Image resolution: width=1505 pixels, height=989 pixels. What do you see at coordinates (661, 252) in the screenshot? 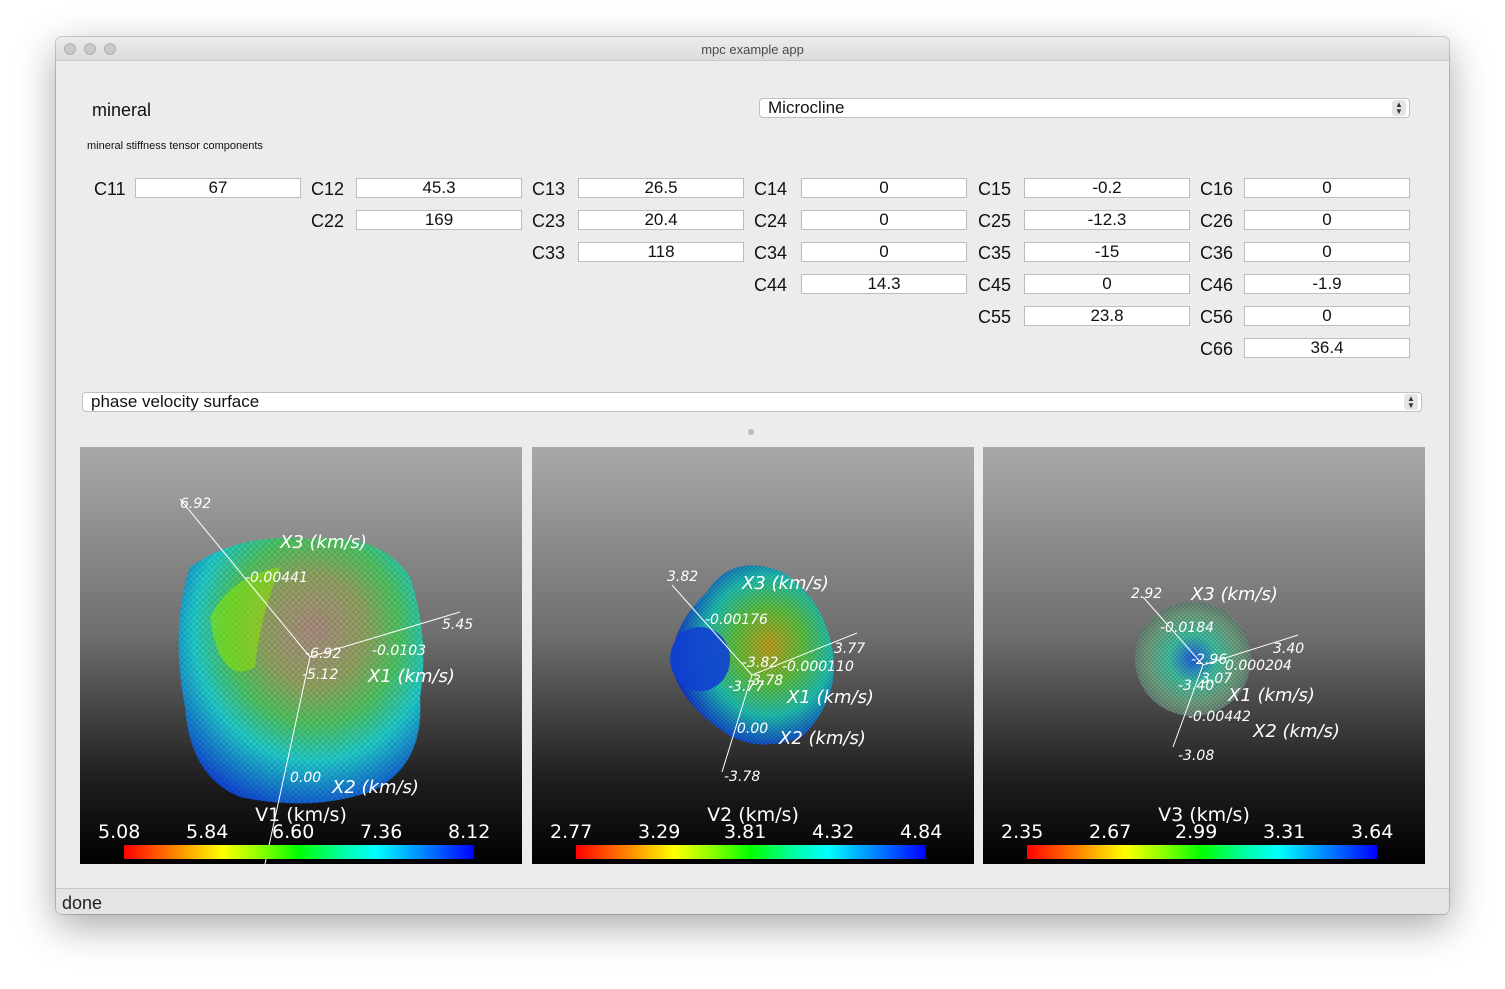
I see `tensor-field-c33: 118` at bounding box center [661, 252].